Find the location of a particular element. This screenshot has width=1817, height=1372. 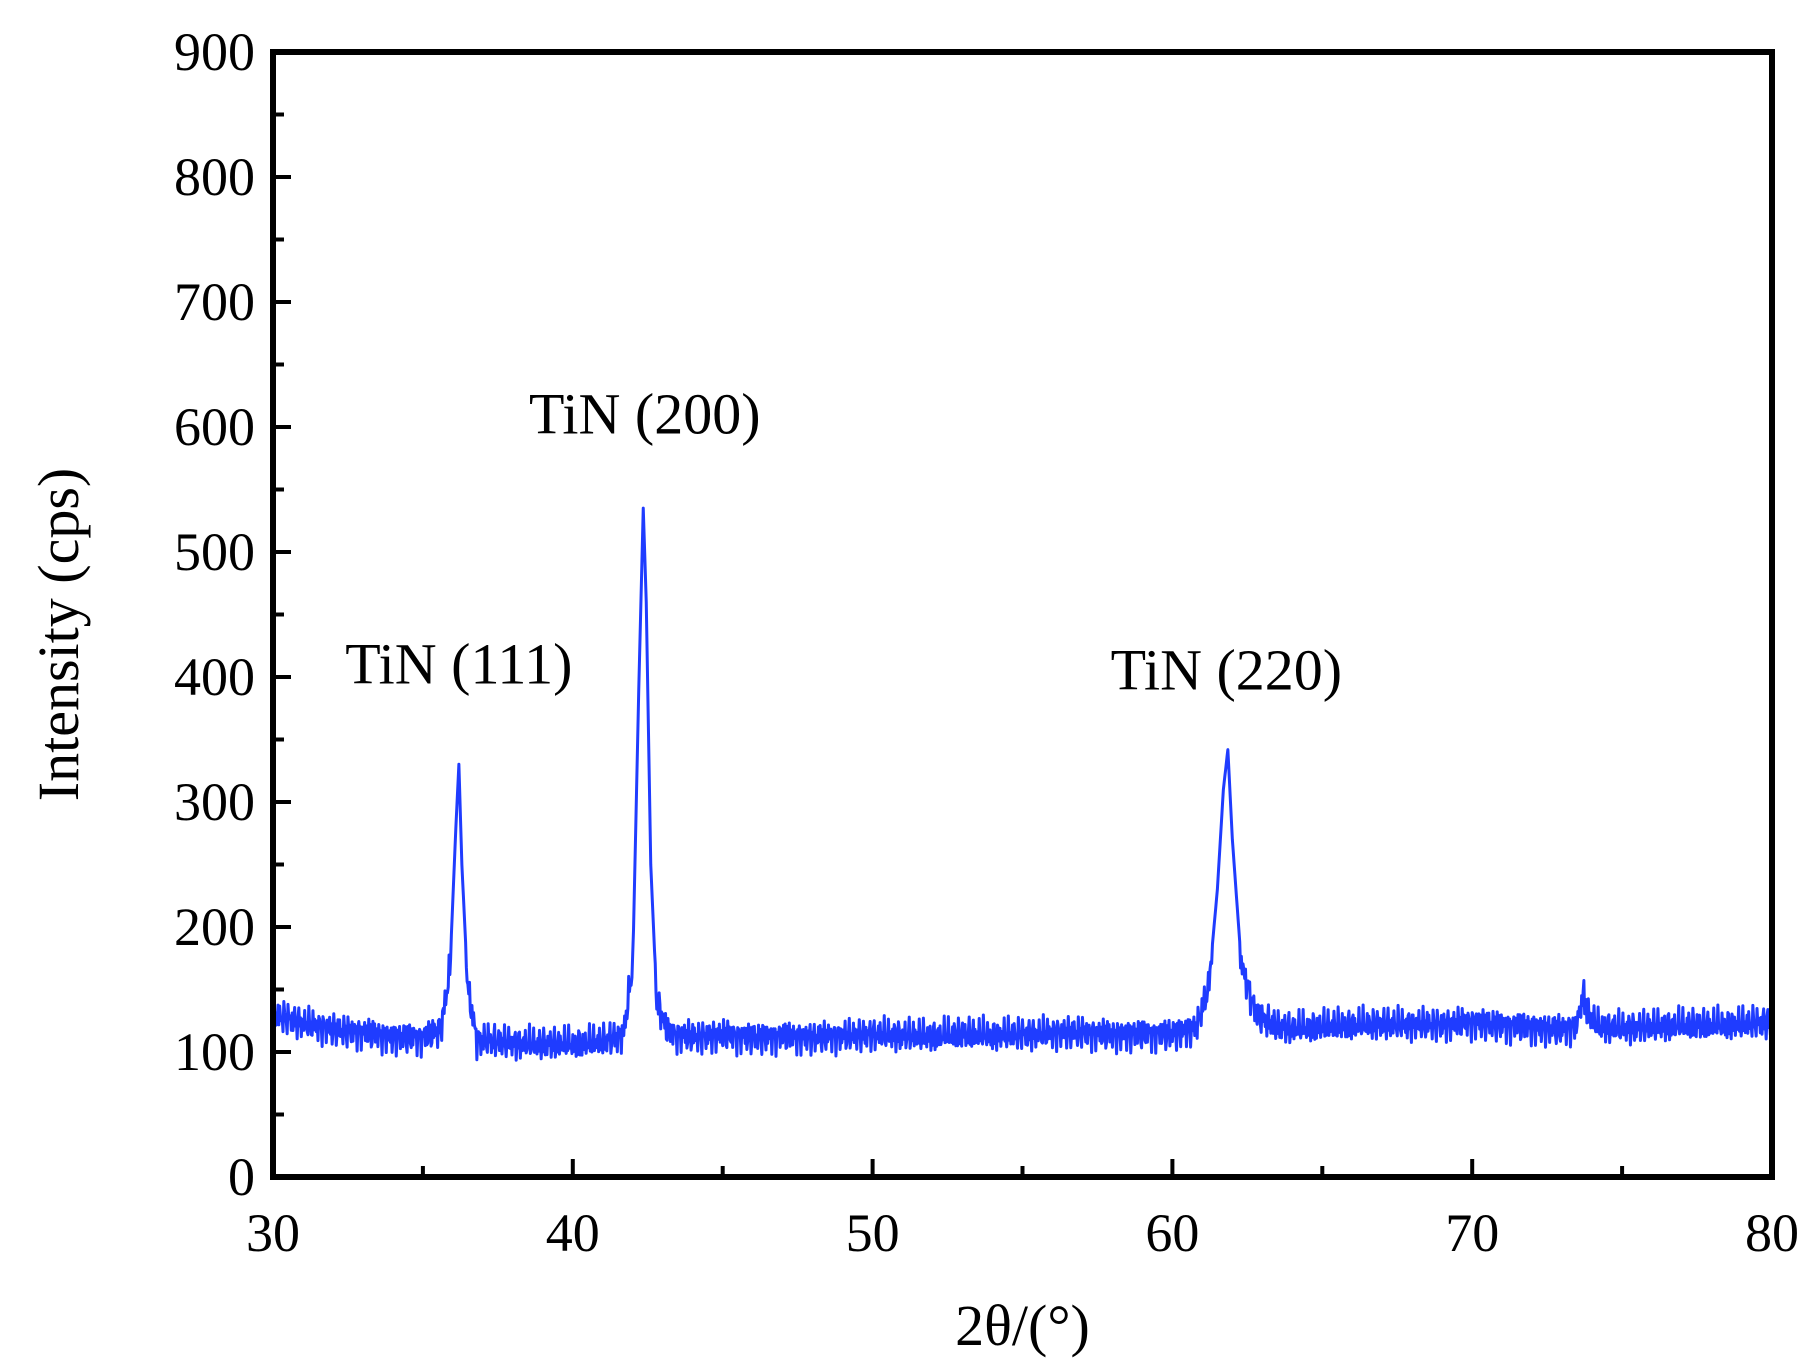

x-tick-label: 70 is located at coordinates (1472, 1233).